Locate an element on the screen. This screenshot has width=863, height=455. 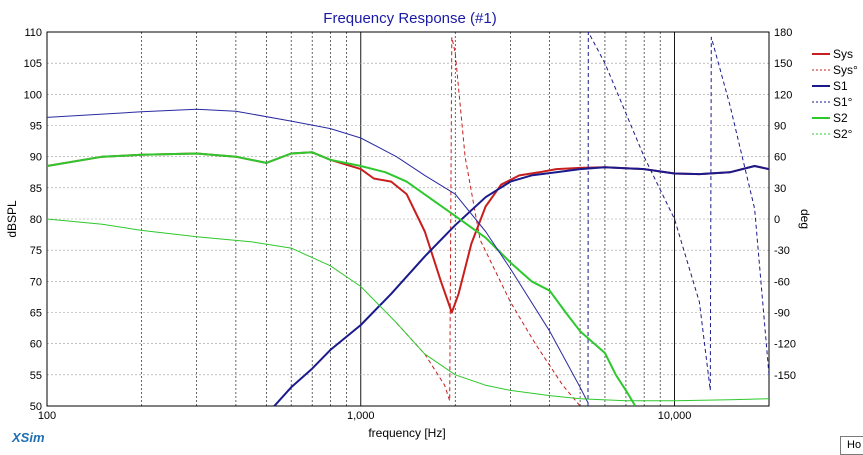
y-tick-label: 90 is located at coordinates (36, 158).